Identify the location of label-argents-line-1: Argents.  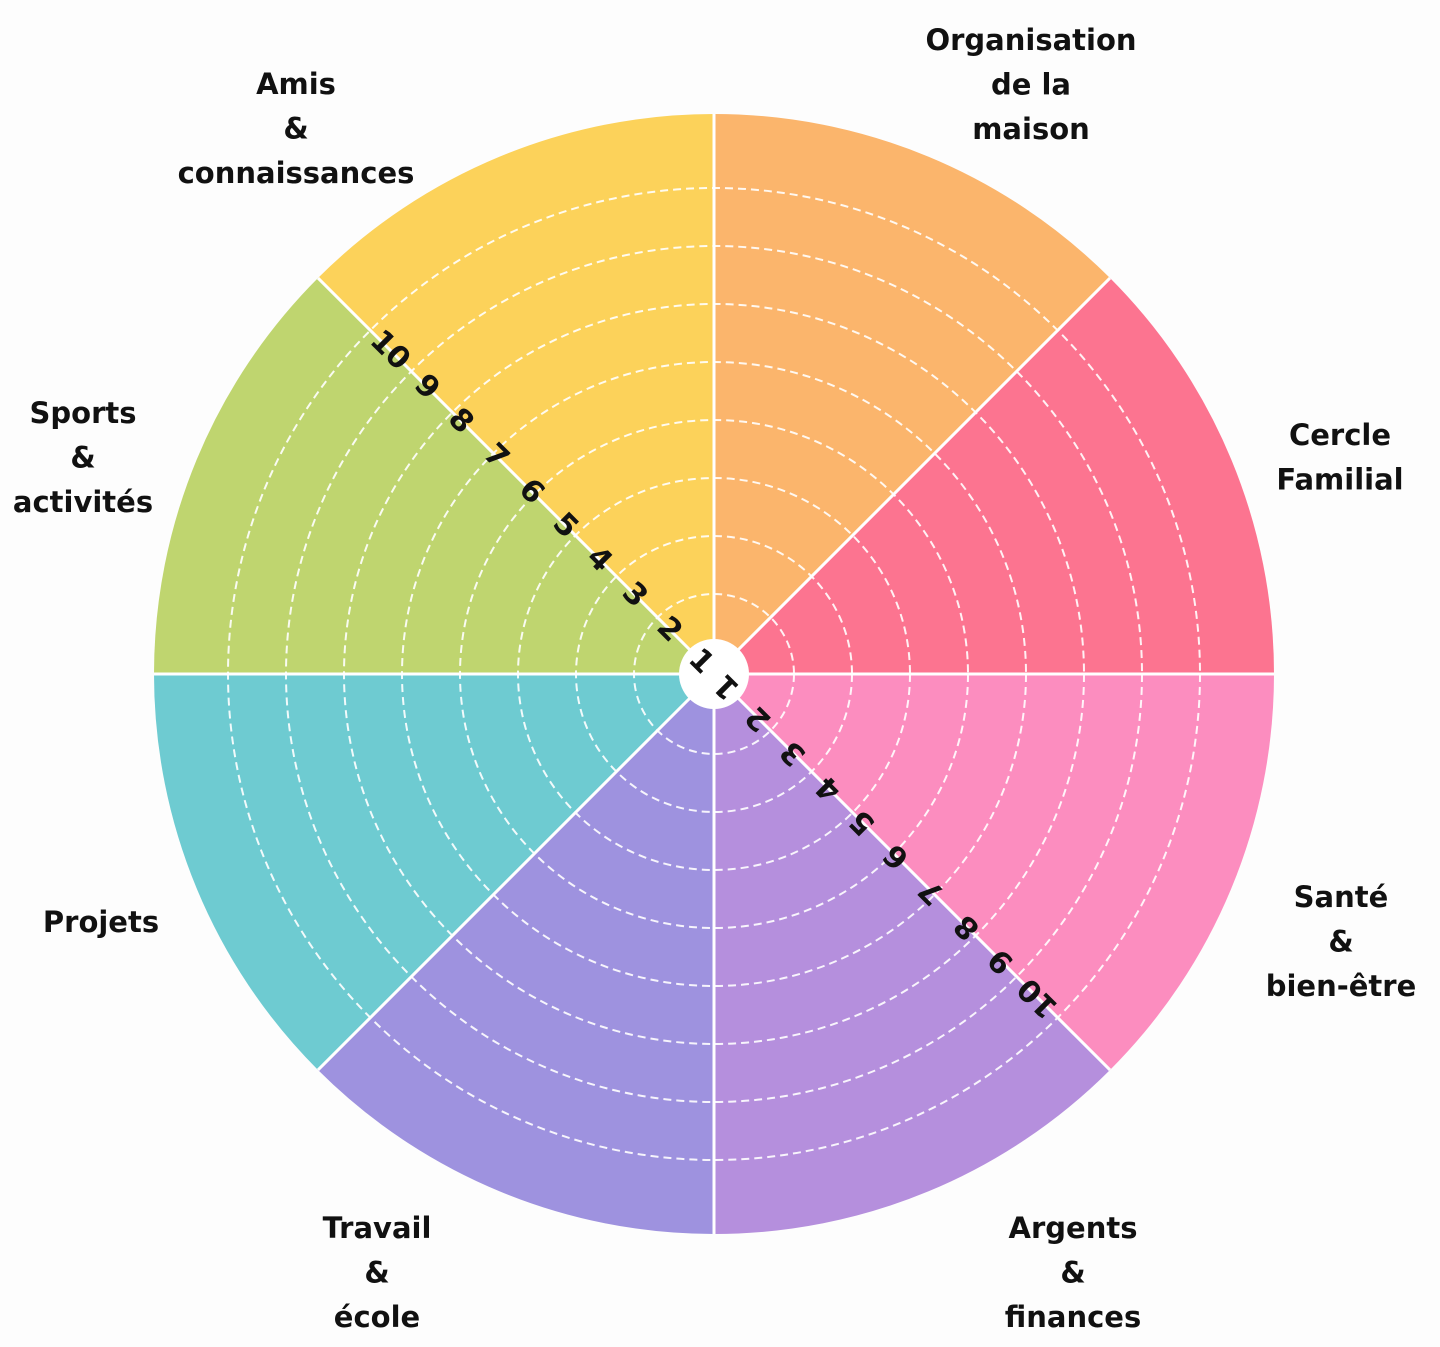
(1073, 1228).